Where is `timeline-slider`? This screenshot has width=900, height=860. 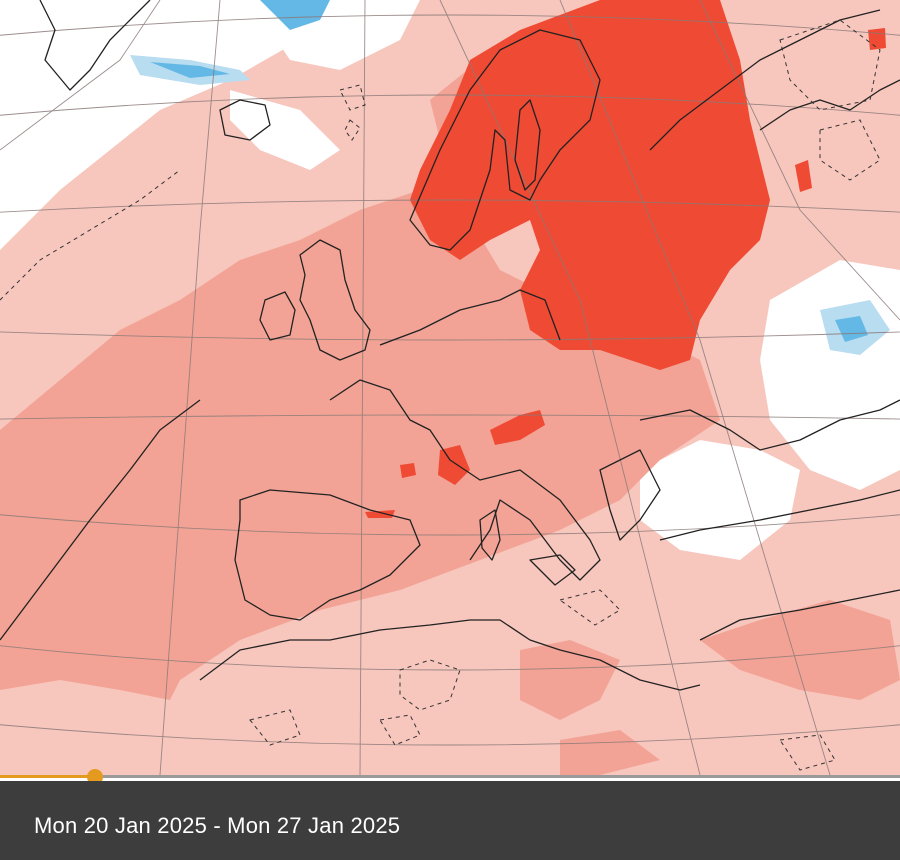
timeline-slider is located at coordinates (450, 777).